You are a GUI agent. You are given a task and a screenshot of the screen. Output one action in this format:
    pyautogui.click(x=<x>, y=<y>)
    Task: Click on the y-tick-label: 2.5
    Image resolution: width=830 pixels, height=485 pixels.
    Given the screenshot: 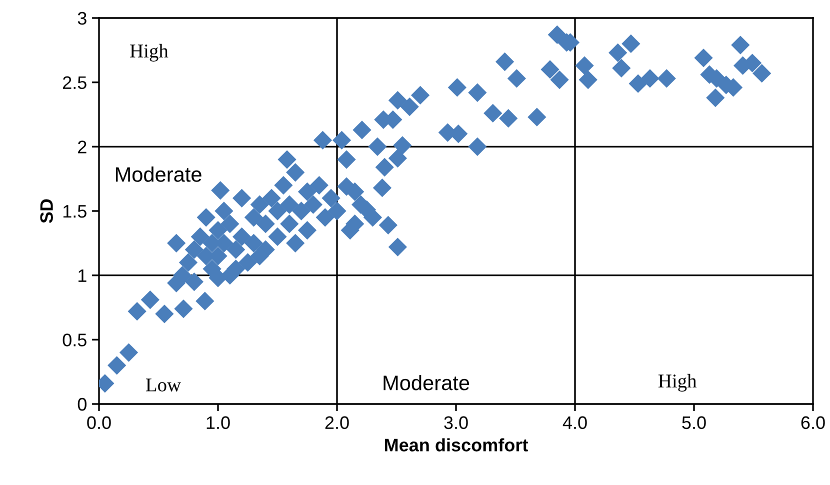 What is the action you would take?
    pyautogui.click(x=74, y=83)
    